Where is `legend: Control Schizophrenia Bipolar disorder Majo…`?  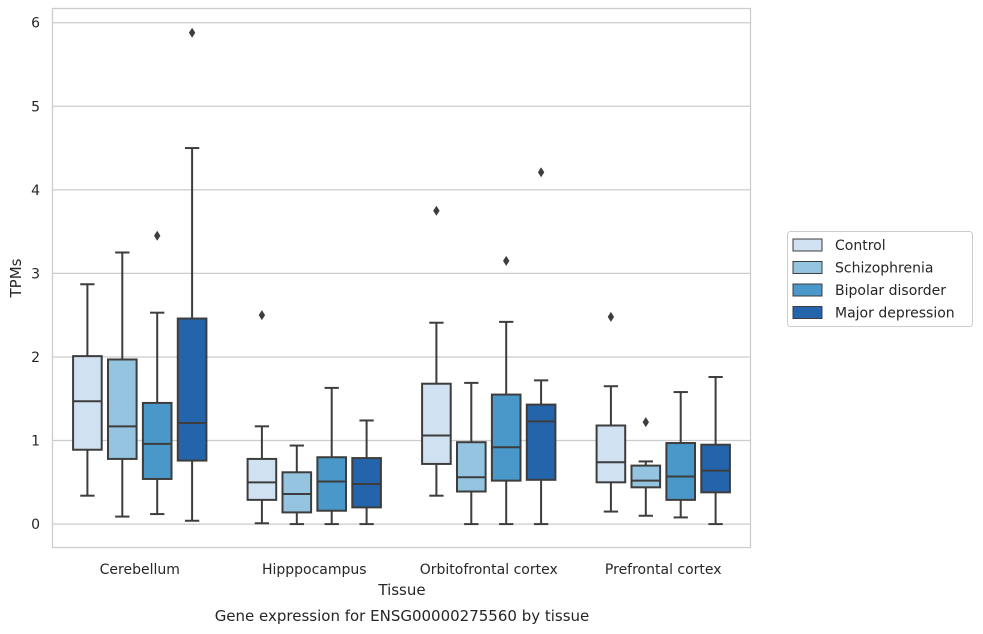
legend: Control Schizophrenia Bipolar disorder Majo… is located at coordinates (880, 279).